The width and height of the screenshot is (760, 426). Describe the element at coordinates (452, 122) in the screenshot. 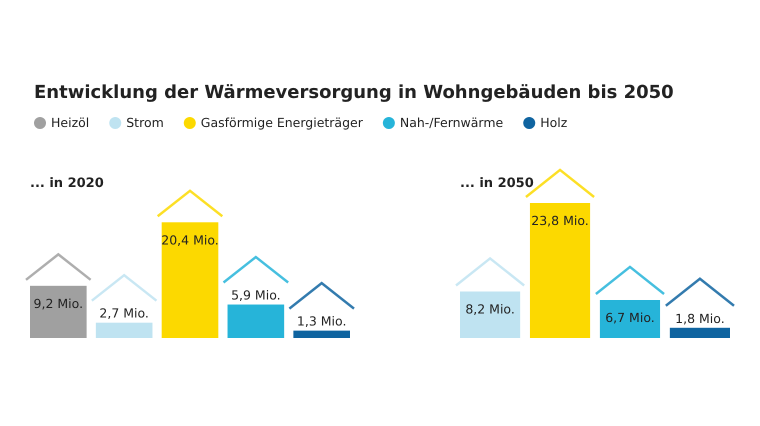

I see `legend-label: Nah-/Fernwärme` at that location.